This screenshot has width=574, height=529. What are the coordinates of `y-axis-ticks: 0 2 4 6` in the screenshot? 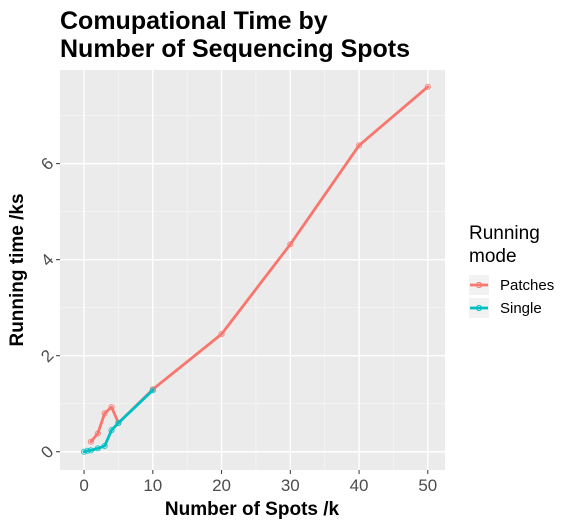 It's located at (48, 308).